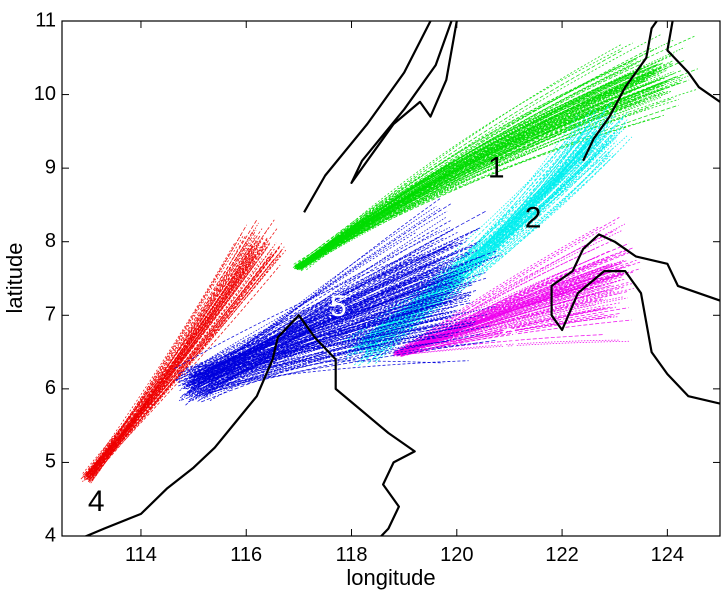  I want to click on y-tick-label: 11, so click(45, 20).